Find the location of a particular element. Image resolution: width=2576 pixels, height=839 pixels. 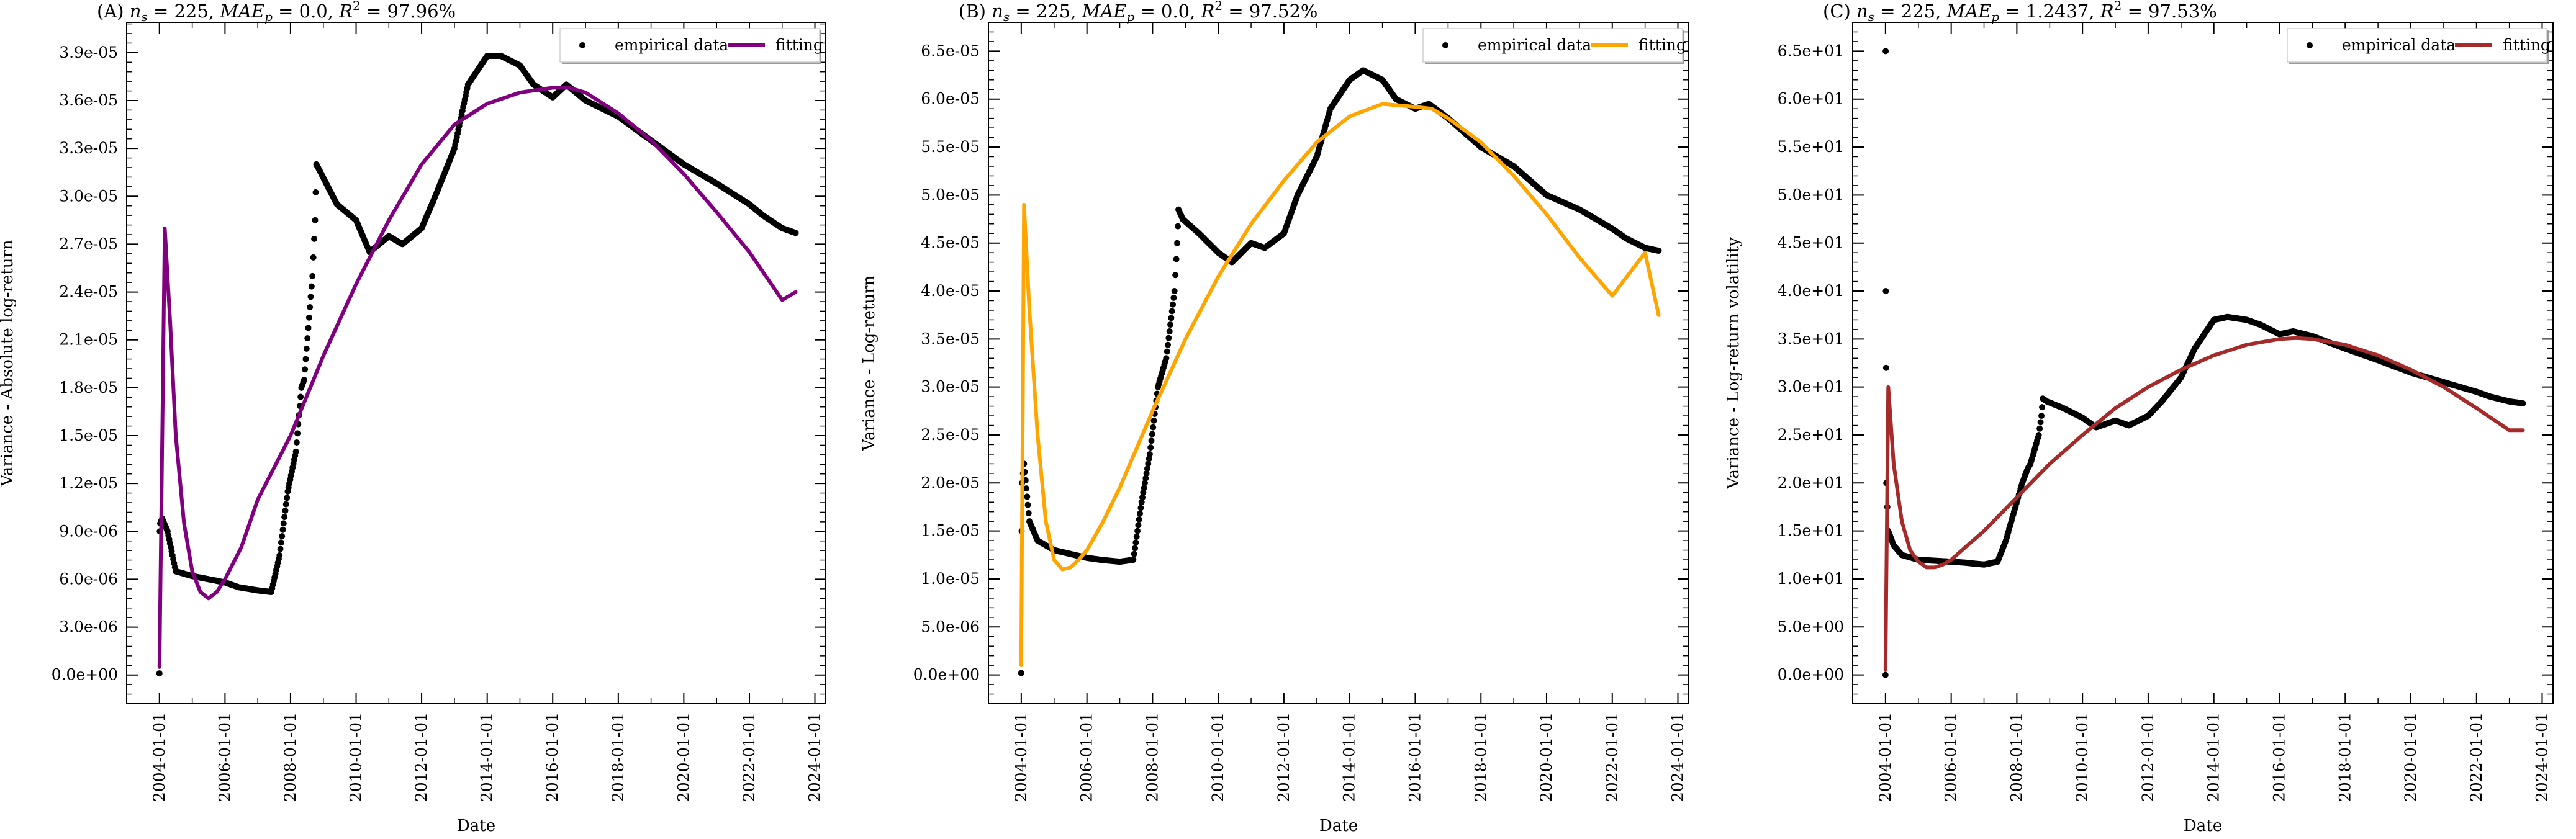

x-tick-label: 2020-01-01 is located at coordinates (683, 757).